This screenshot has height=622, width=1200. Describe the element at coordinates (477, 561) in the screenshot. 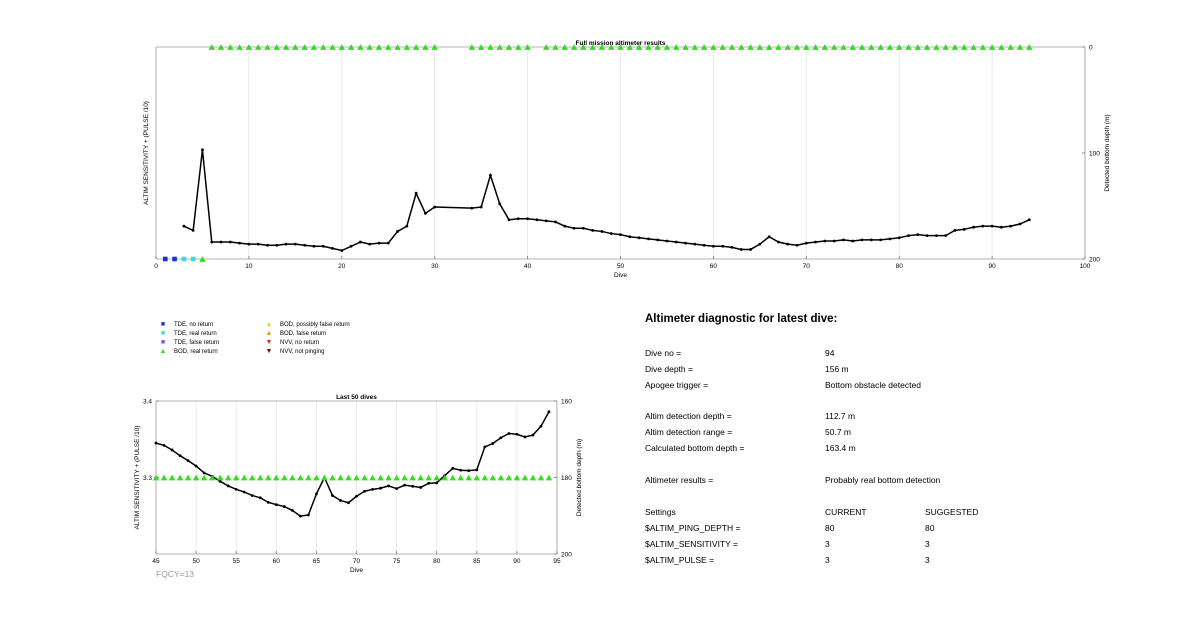

I see `x-tick-label: 85` at that location.